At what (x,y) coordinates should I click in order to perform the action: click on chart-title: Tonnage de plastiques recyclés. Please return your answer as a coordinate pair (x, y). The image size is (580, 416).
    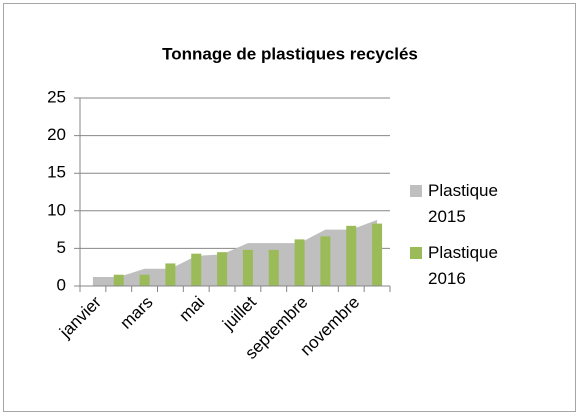
    Looking at the image, I should click on (290, 53).